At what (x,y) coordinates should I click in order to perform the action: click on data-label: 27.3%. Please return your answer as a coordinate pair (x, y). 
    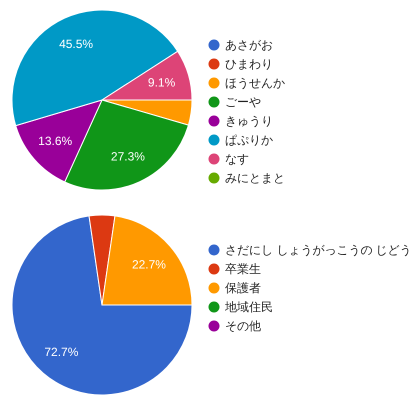
    Looking at the image, I should click on (128, 157).